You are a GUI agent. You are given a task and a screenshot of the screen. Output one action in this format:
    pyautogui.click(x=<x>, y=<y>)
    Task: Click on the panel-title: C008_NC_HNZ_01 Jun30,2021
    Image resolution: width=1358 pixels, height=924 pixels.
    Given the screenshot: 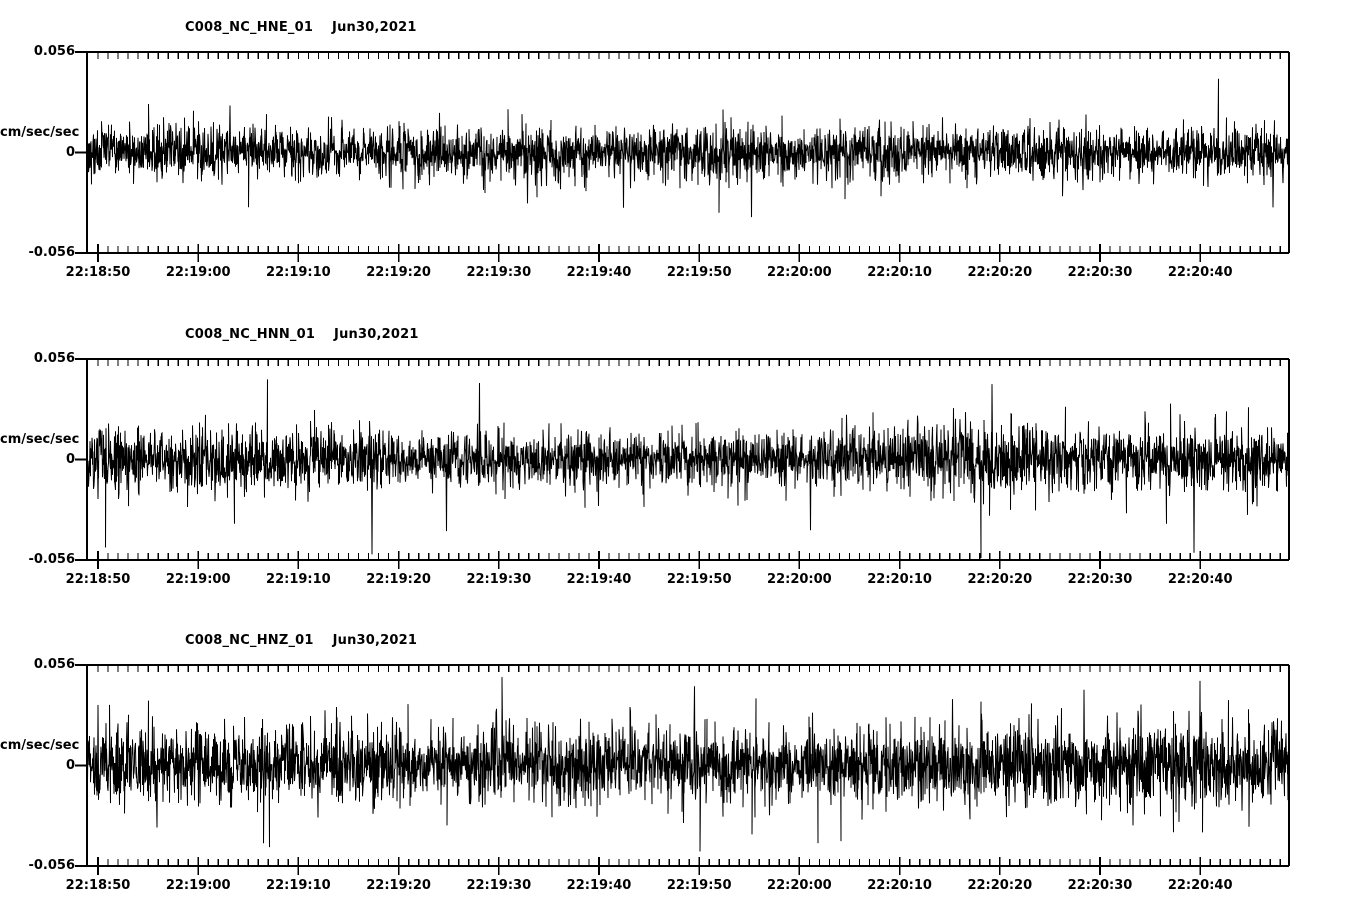 What is the action you would take?
    pyautogui.click(x=301, y=640)
    